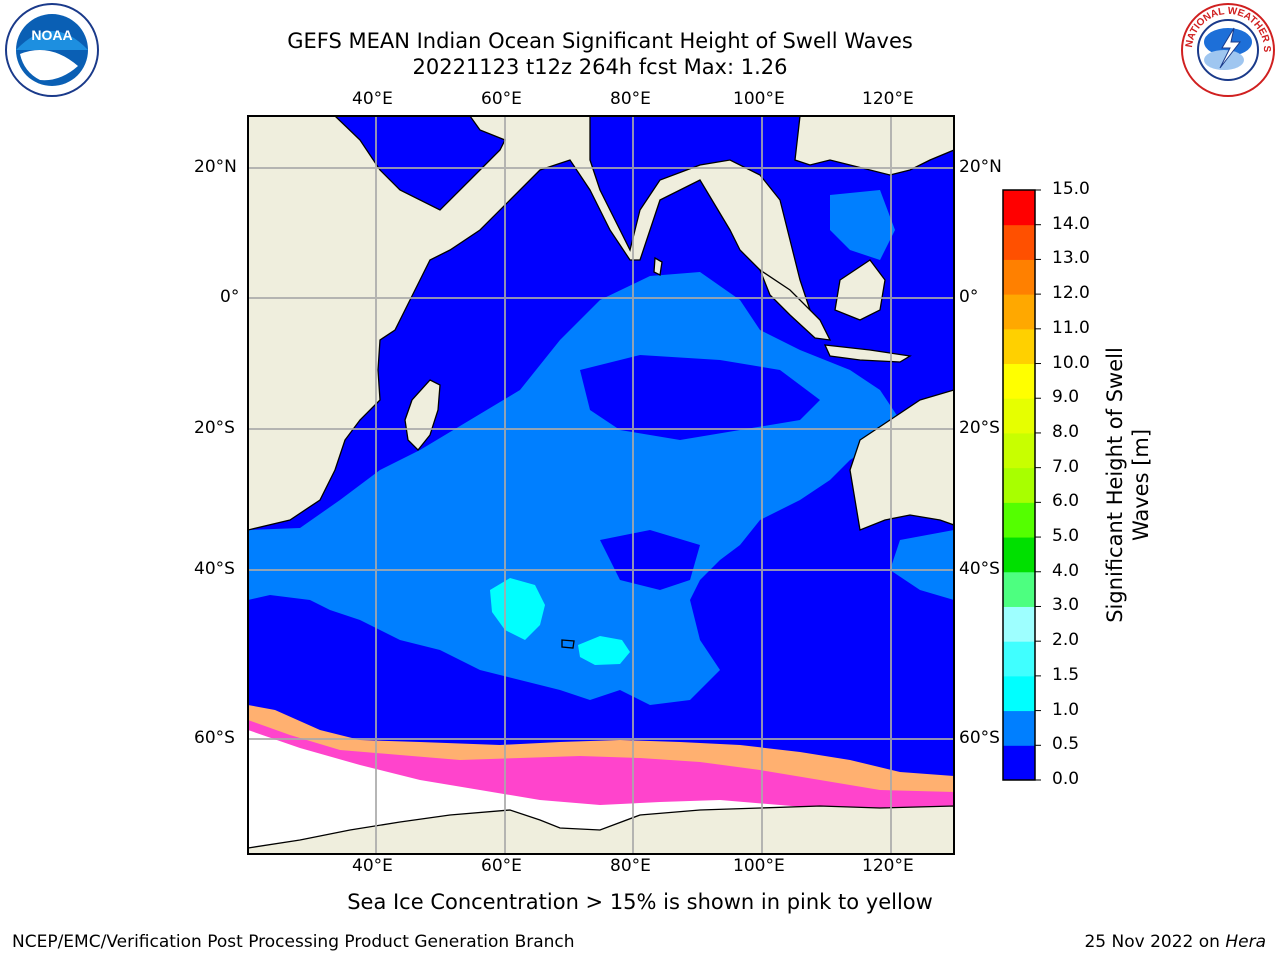  Describe the element at coordinates (52, 50) in the screenshot. I see `noaa-logo: NOAA` at that location.